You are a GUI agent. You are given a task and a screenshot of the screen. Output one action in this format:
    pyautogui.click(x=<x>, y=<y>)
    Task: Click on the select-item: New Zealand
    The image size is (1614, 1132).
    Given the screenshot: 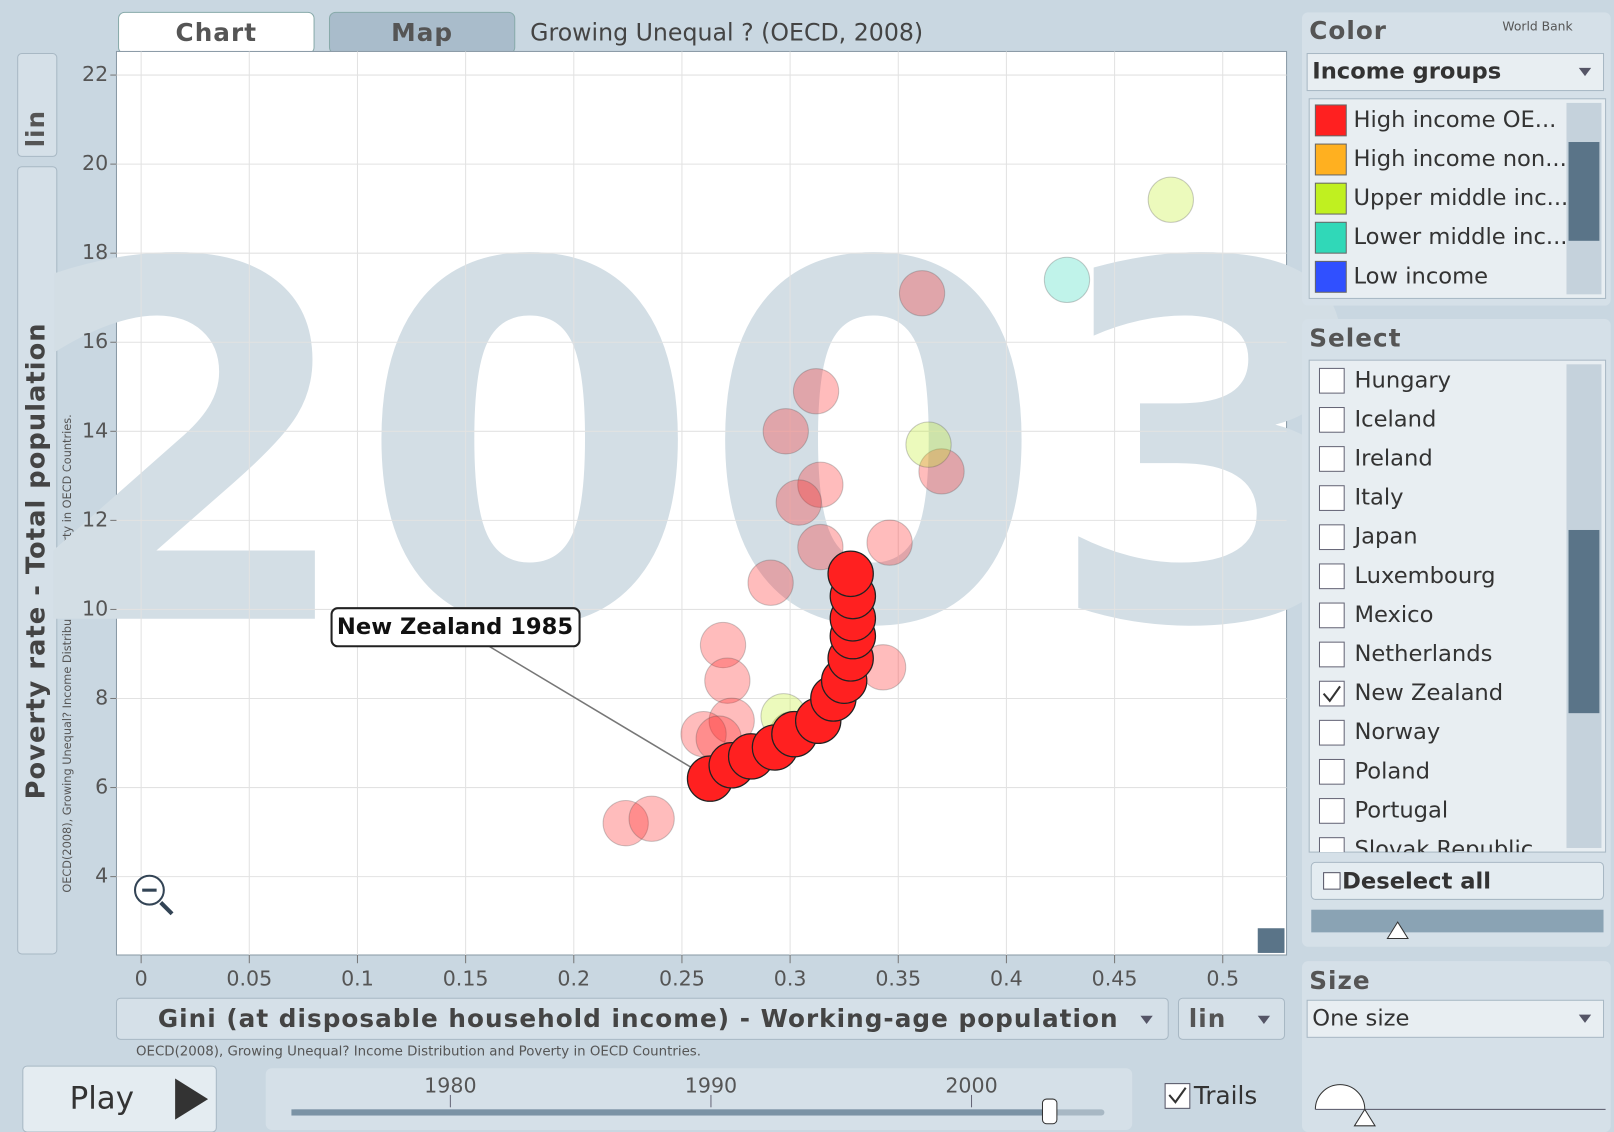 What is the action you would take?
    pyautogui.click(x=1428, y=693)
    